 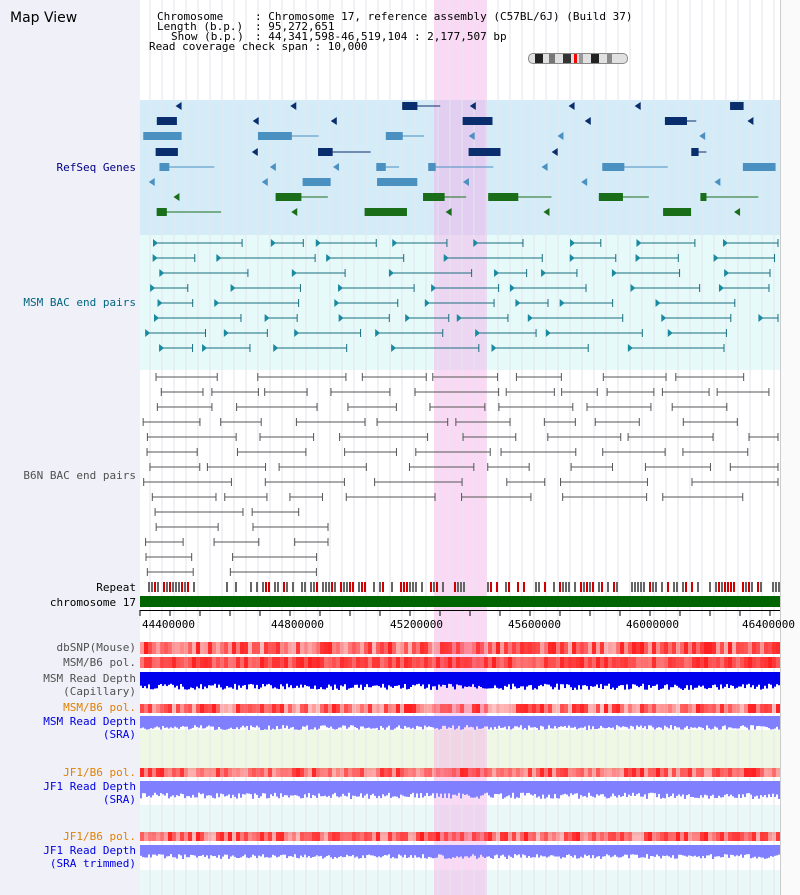 What do you see at coordinates (99, 691) in the screenshot?
I see `track-label-msm-depth-cap-sub: (Capillary)` at bounding box center [99, 691].